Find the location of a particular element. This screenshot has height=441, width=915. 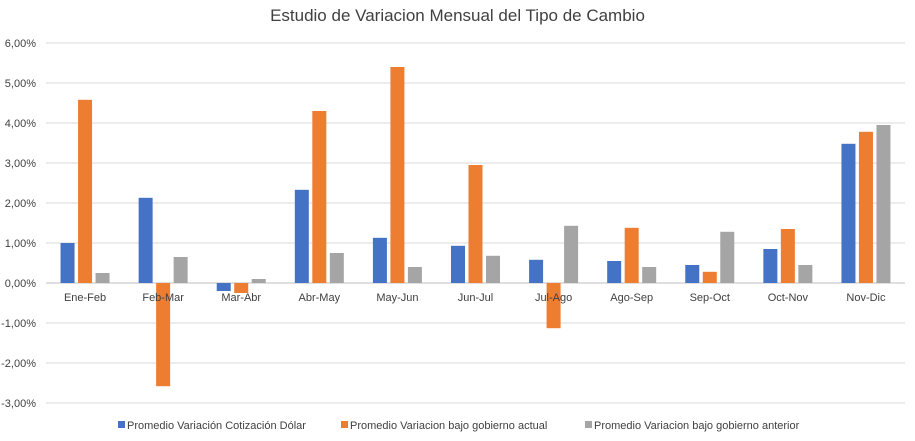

y-tick-label: 6,00% is located at coordinates (20, 44).